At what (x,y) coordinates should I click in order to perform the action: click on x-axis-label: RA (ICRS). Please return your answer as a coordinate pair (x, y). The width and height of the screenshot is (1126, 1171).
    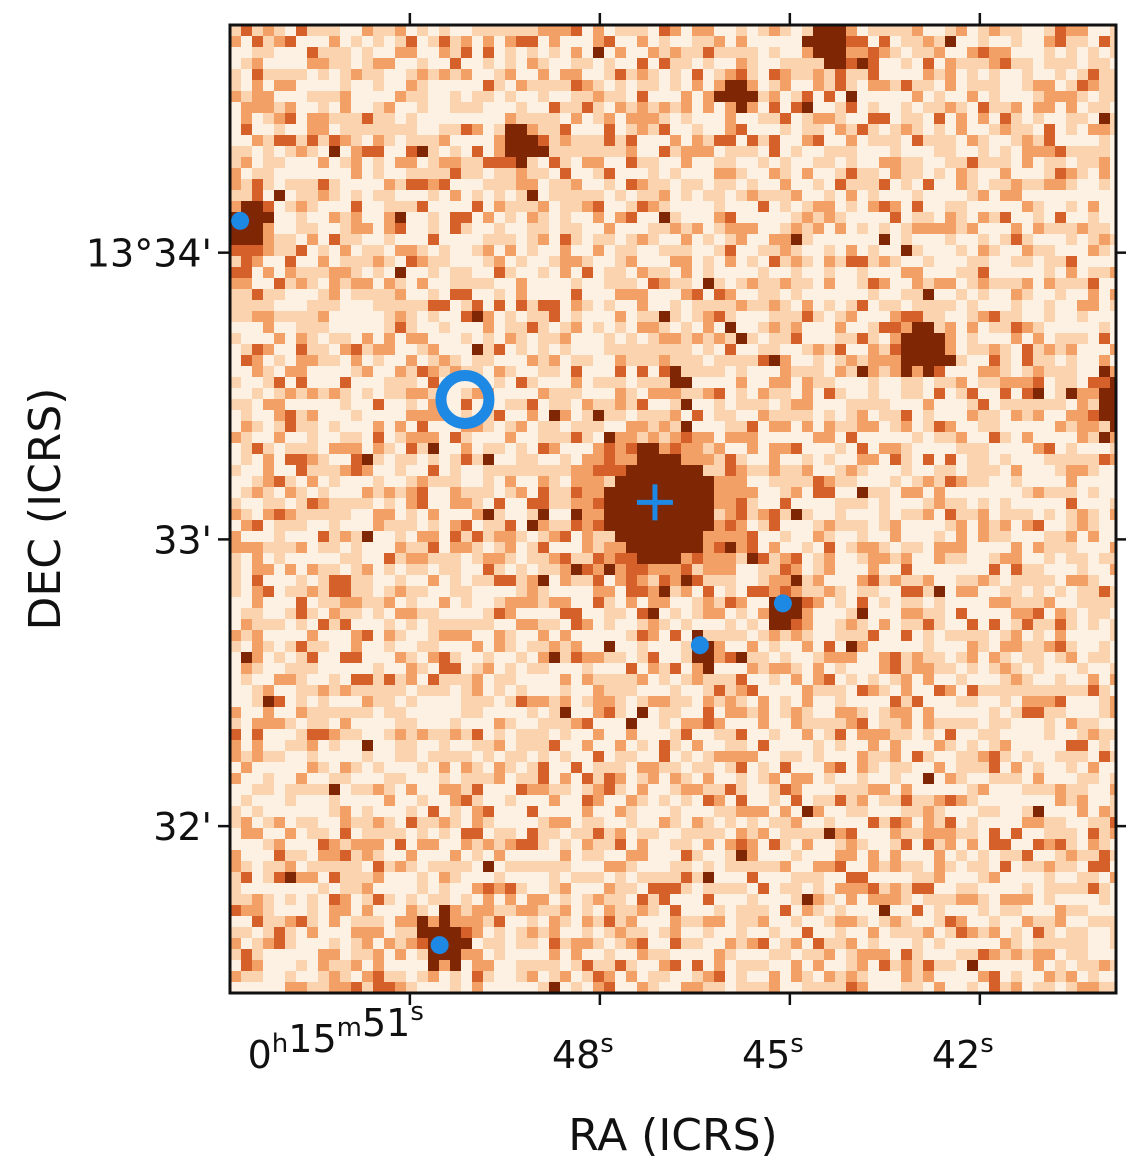
    Looking at the image, I should click on (672, 1135).